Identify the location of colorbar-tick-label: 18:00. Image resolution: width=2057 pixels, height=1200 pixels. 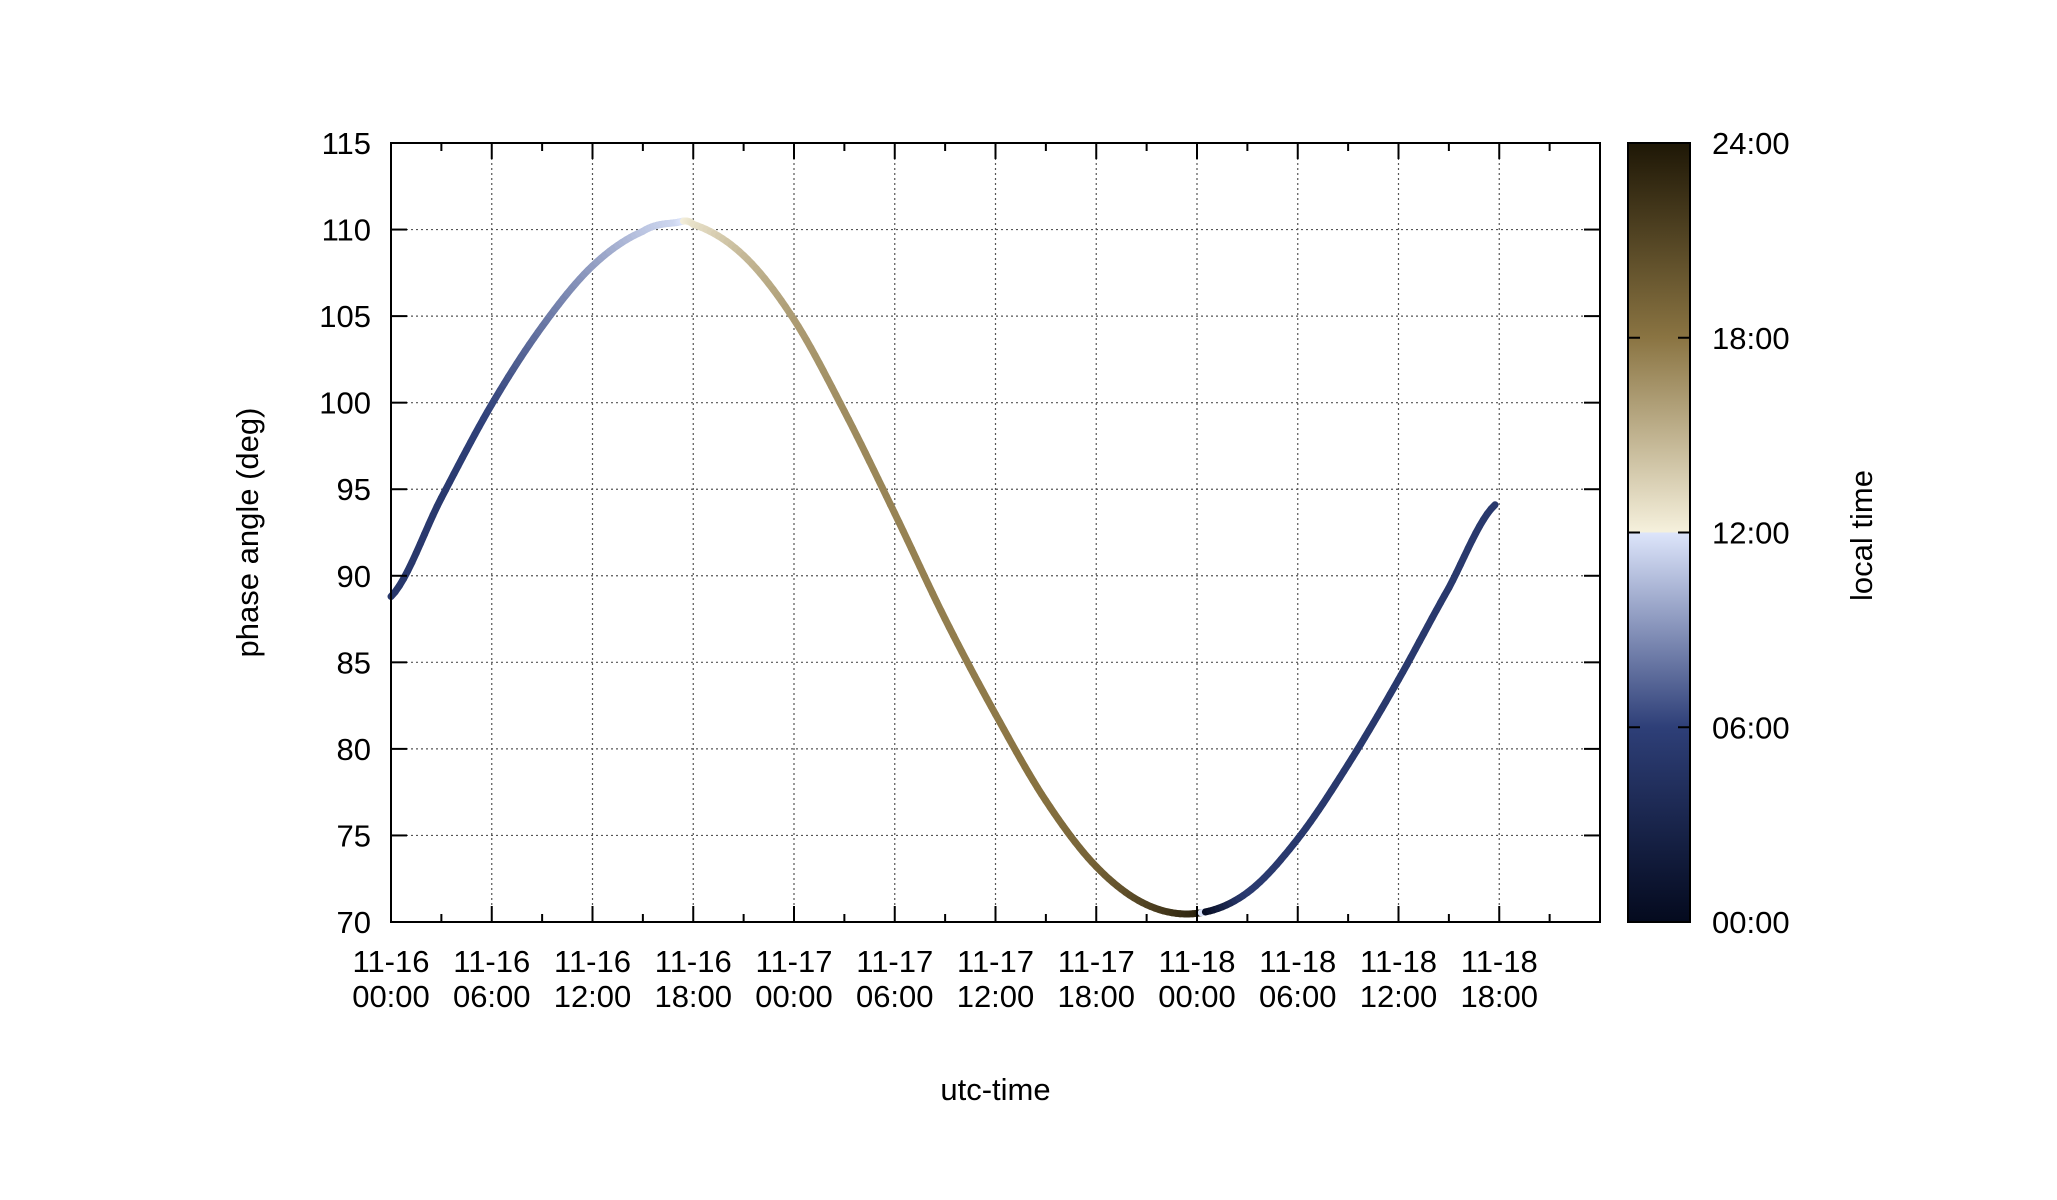
(1751, 338).